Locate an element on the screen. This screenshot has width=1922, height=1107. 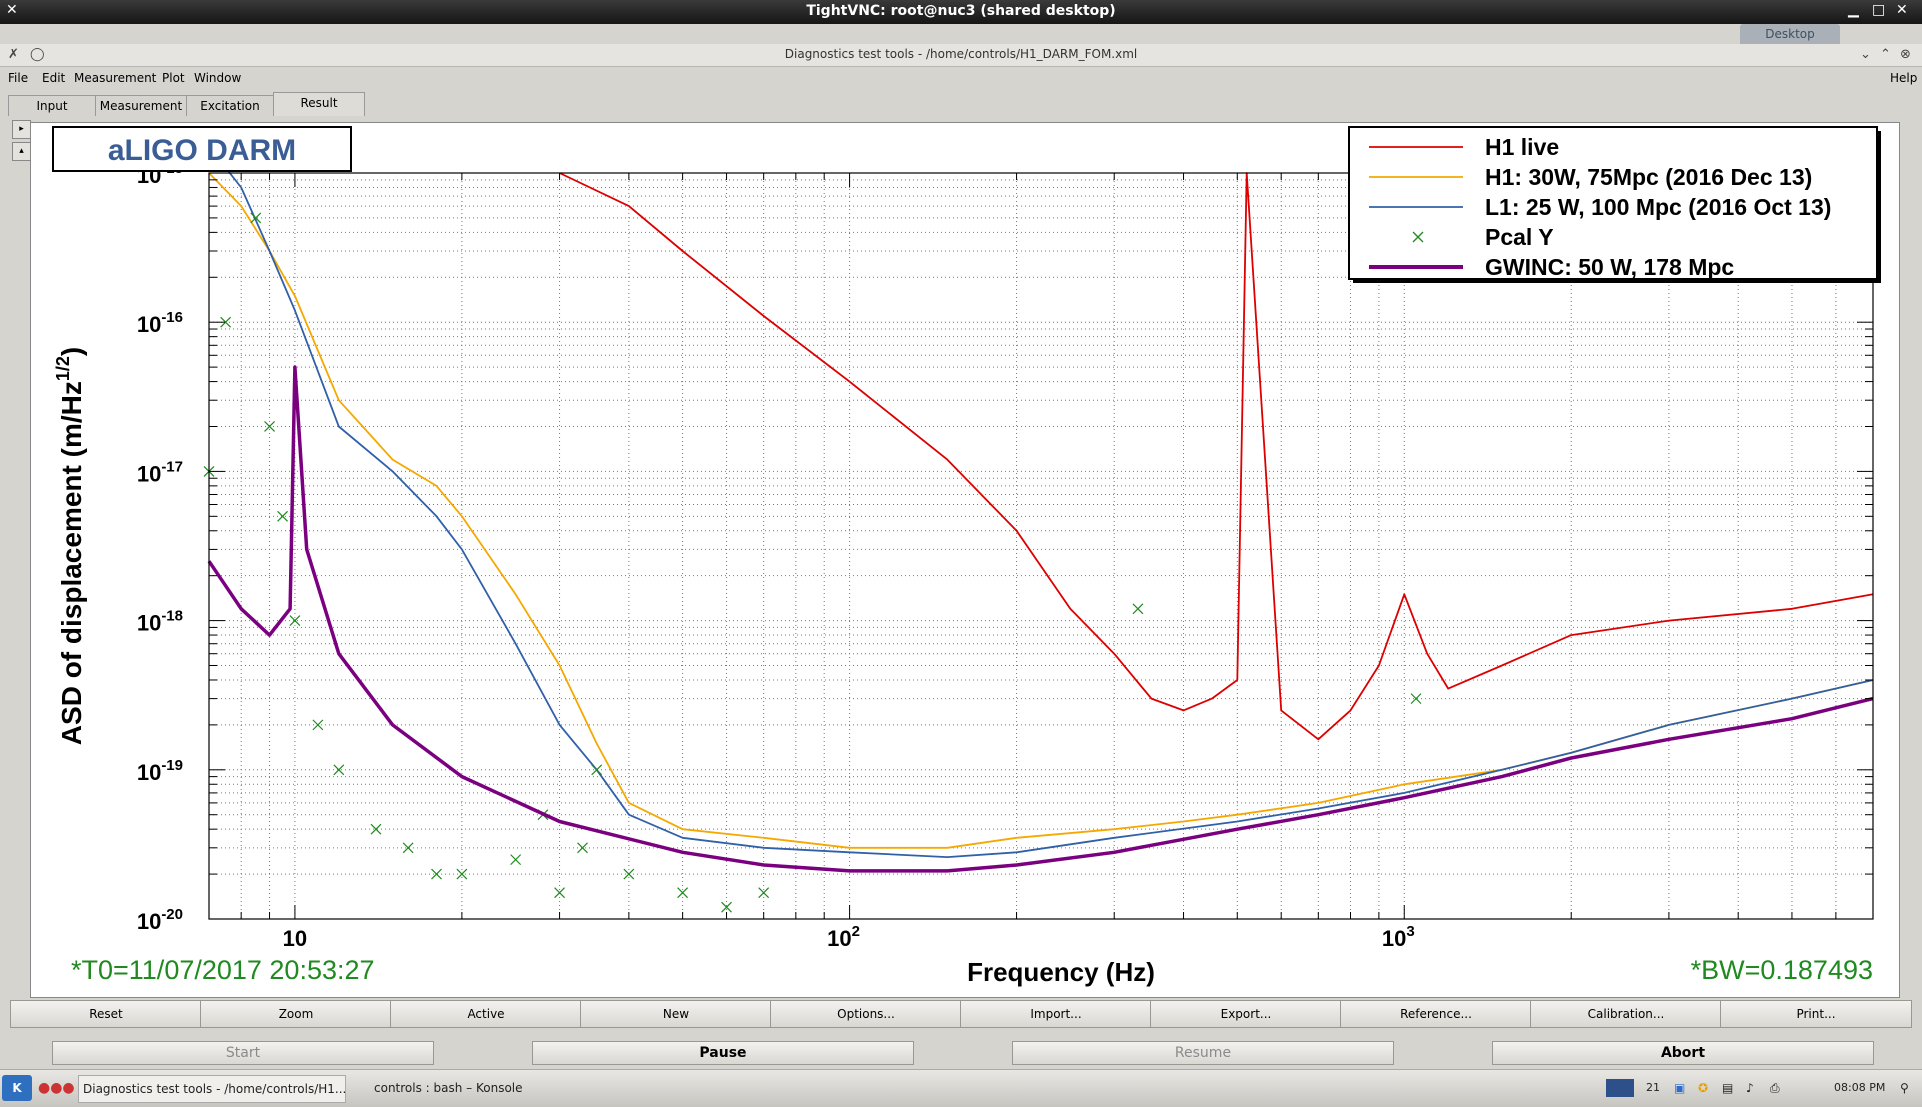
side-arrows: ▸ ▴ is located at coordinates (21, 142).